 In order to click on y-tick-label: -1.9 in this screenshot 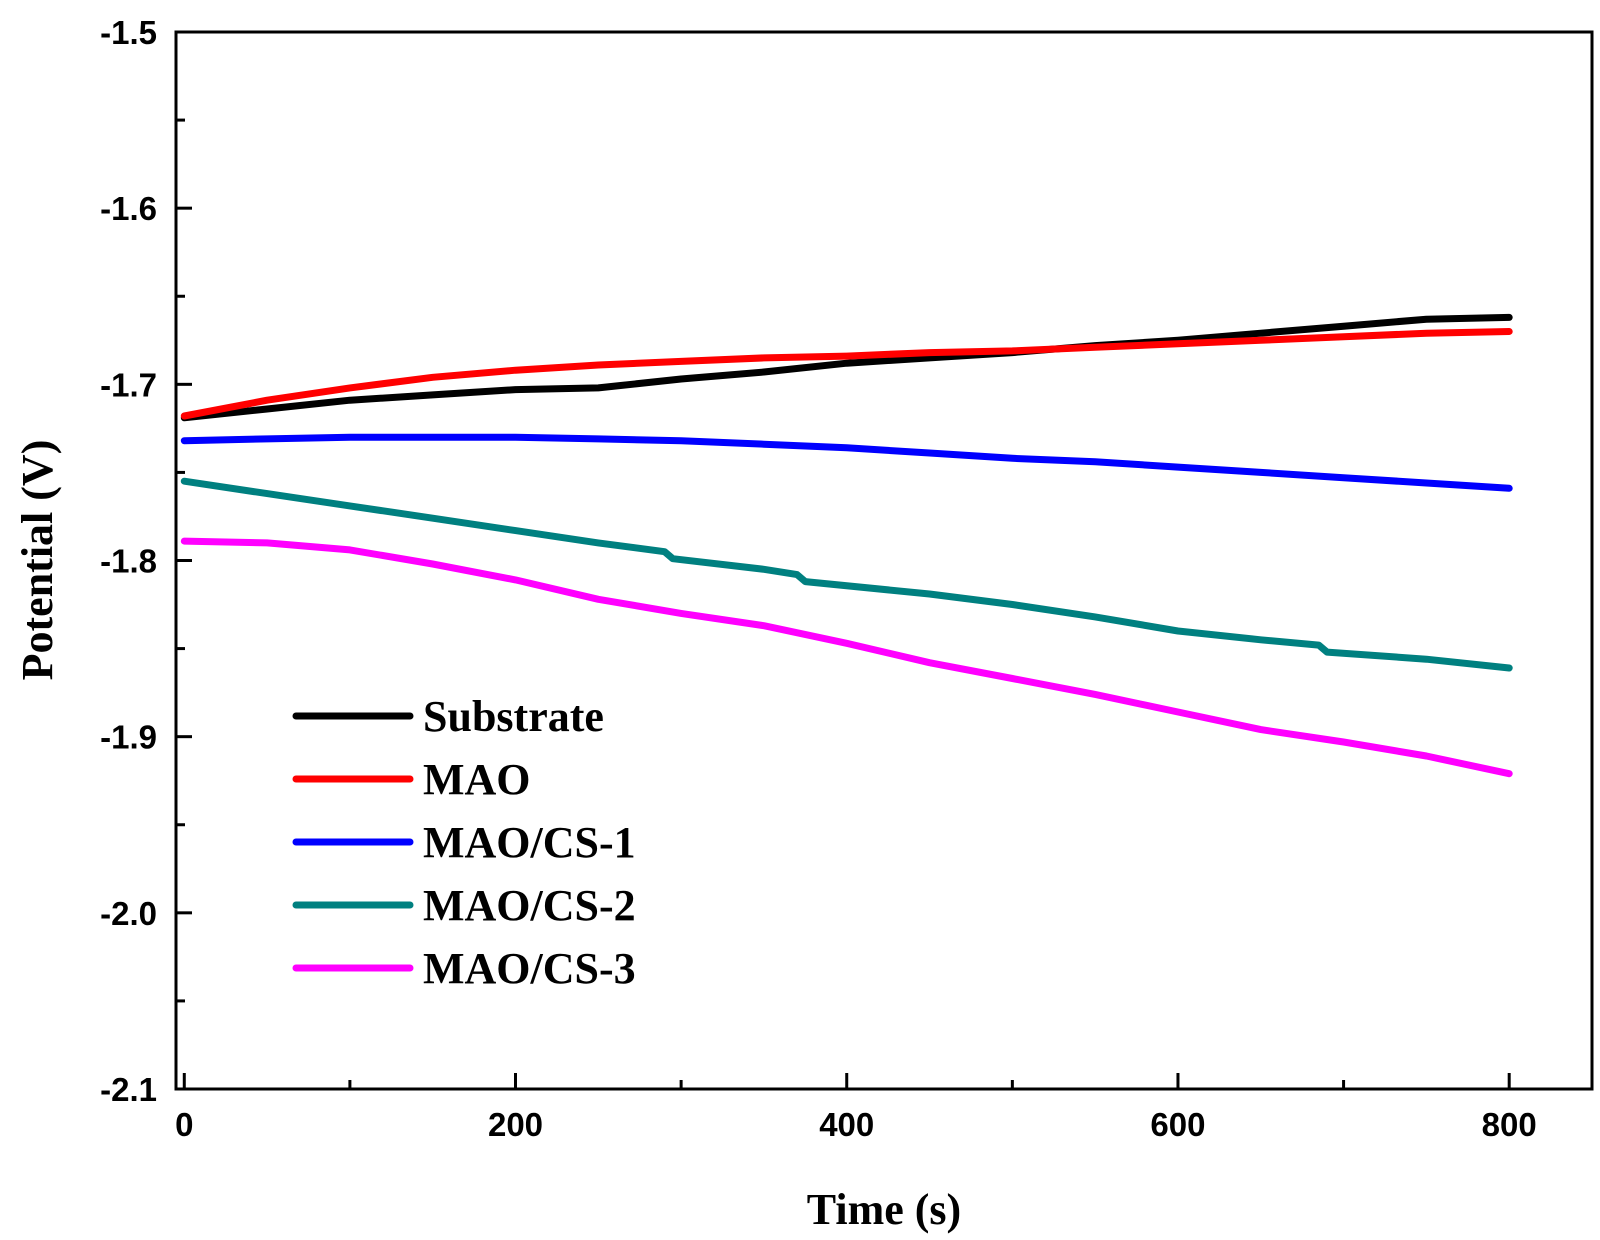, I will do `click(128, 737)`.